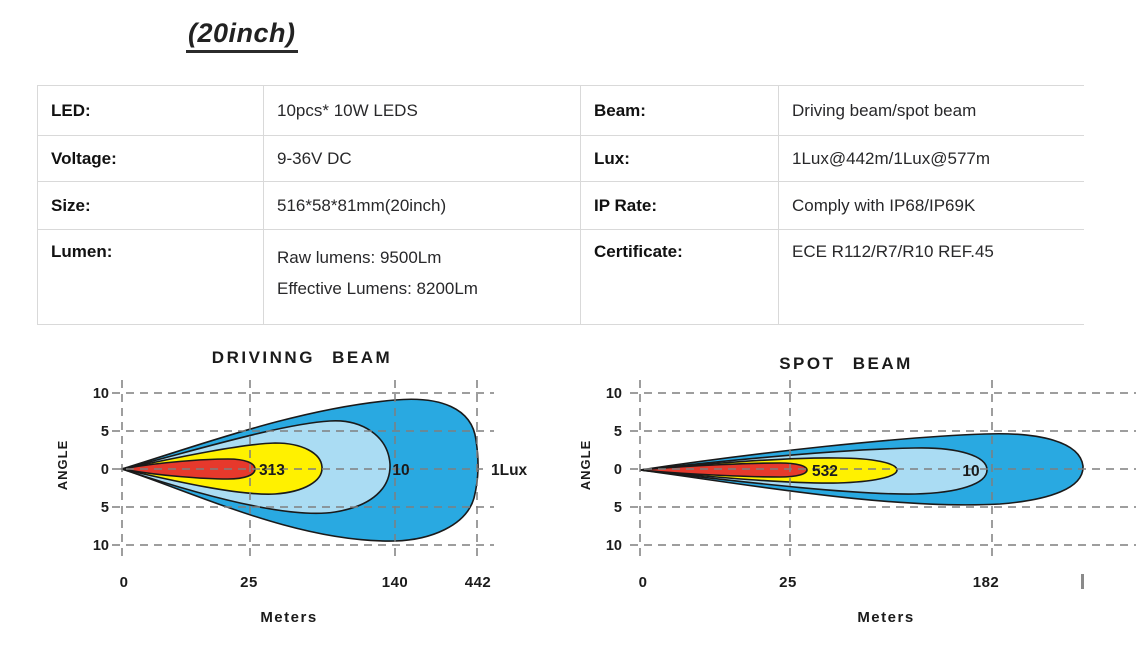 Image resolution: width=1136 pixels, height=661 pixels. Describe the element at coordinates (679, 158) in the screenshot. I see `spec-label: Lux:` at that location.